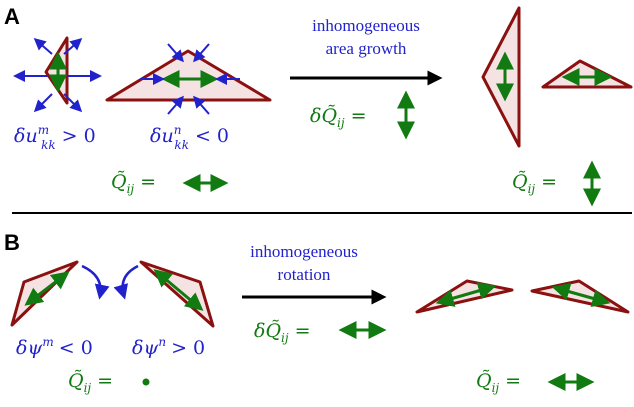 This screenshot has height=407, width=634. Describe the element at coordinates (323, 116) in the screenshot. I see `dq-a-symbol: δQ̃` at that location.